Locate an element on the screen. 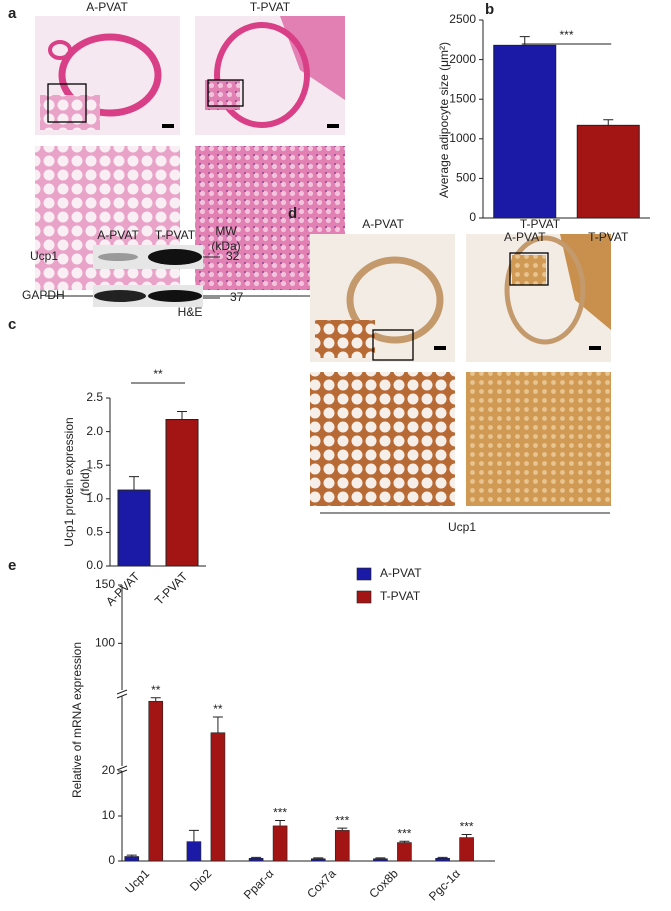 This screenshot has width=671, height=911. blot is located at coordinates (148, 276).